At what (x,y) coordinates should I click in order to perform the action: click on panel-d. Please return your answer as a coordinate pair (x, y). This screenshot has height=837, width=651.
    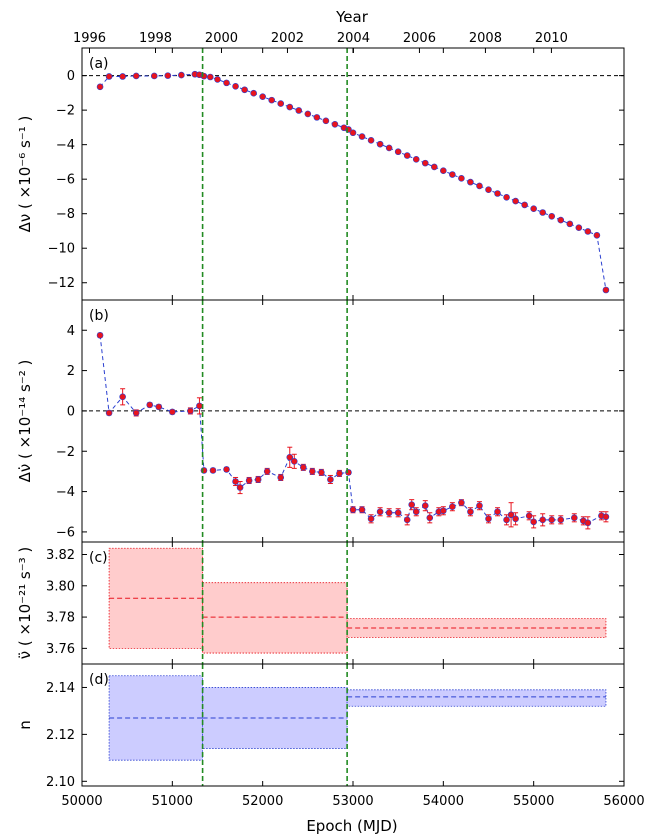
    Looking at the image, I should click on (353, 725).